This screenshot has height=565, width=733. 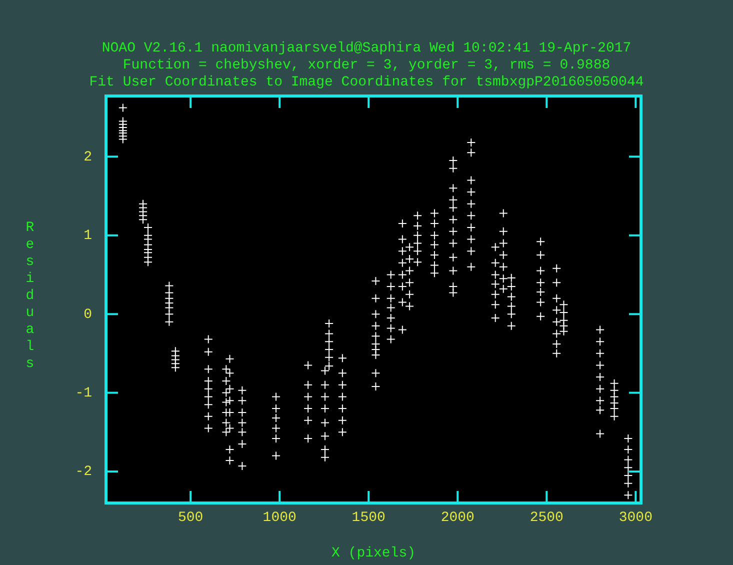 I want to click on text: Fit User Coordinates to Image Coordinates for tsmbxgpP201605050044, so click(x=366, y=82).